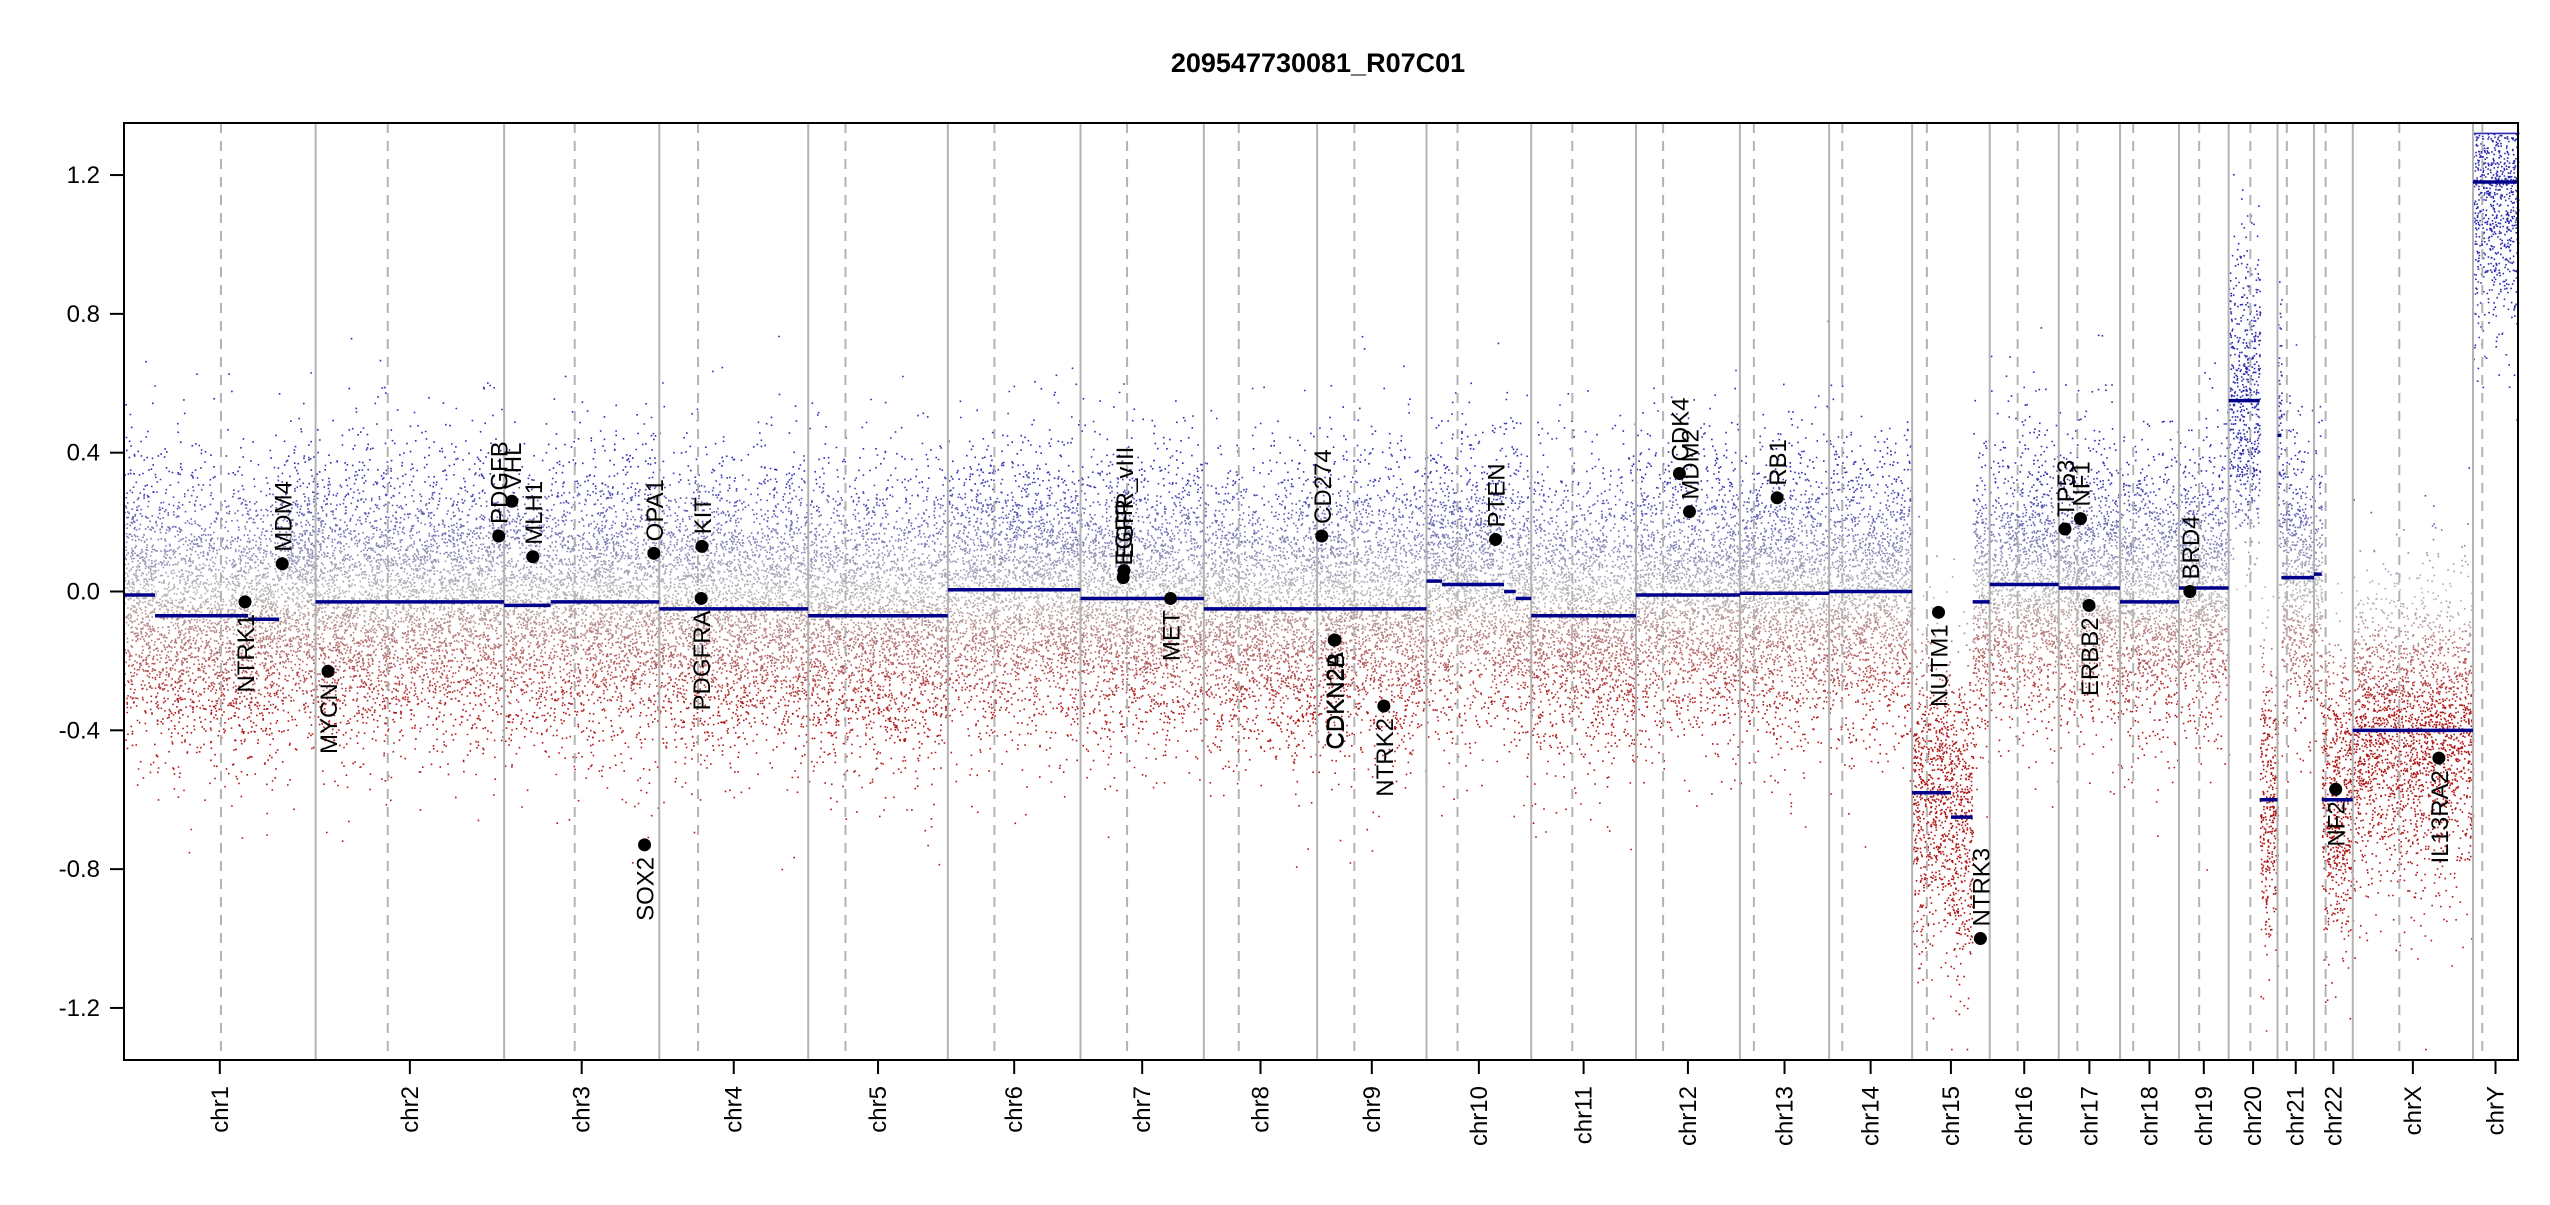 This screenshot has height=1205, width=2550. Describe the element at coordinates (2080, 518) in the screenshot. I see `gene-point-NF1` at that location.